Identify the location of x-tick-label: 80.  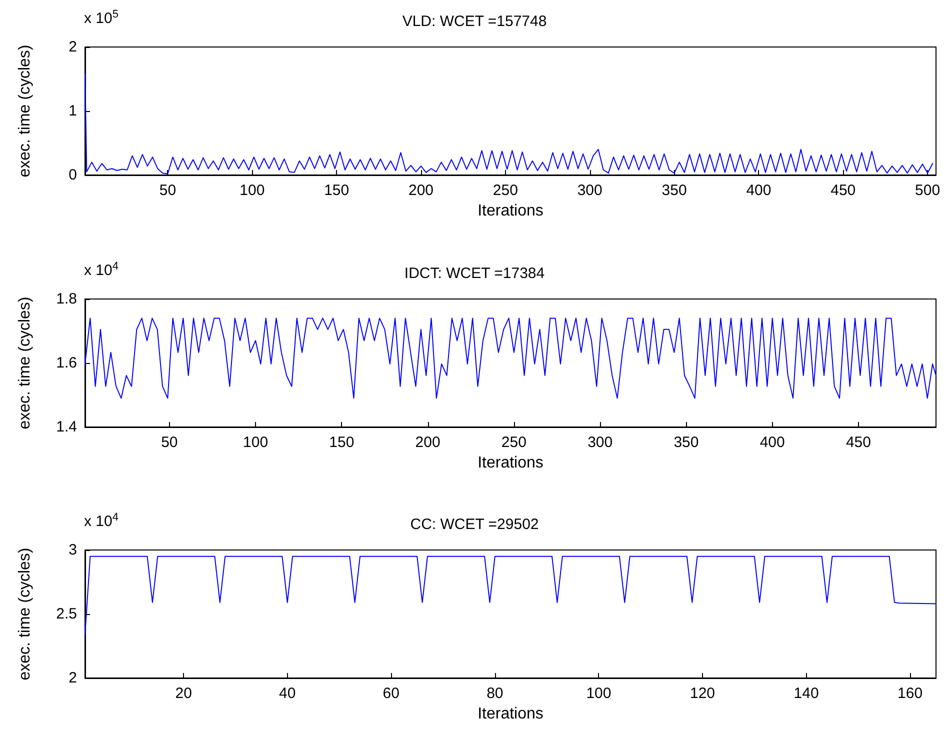
(495, 693).